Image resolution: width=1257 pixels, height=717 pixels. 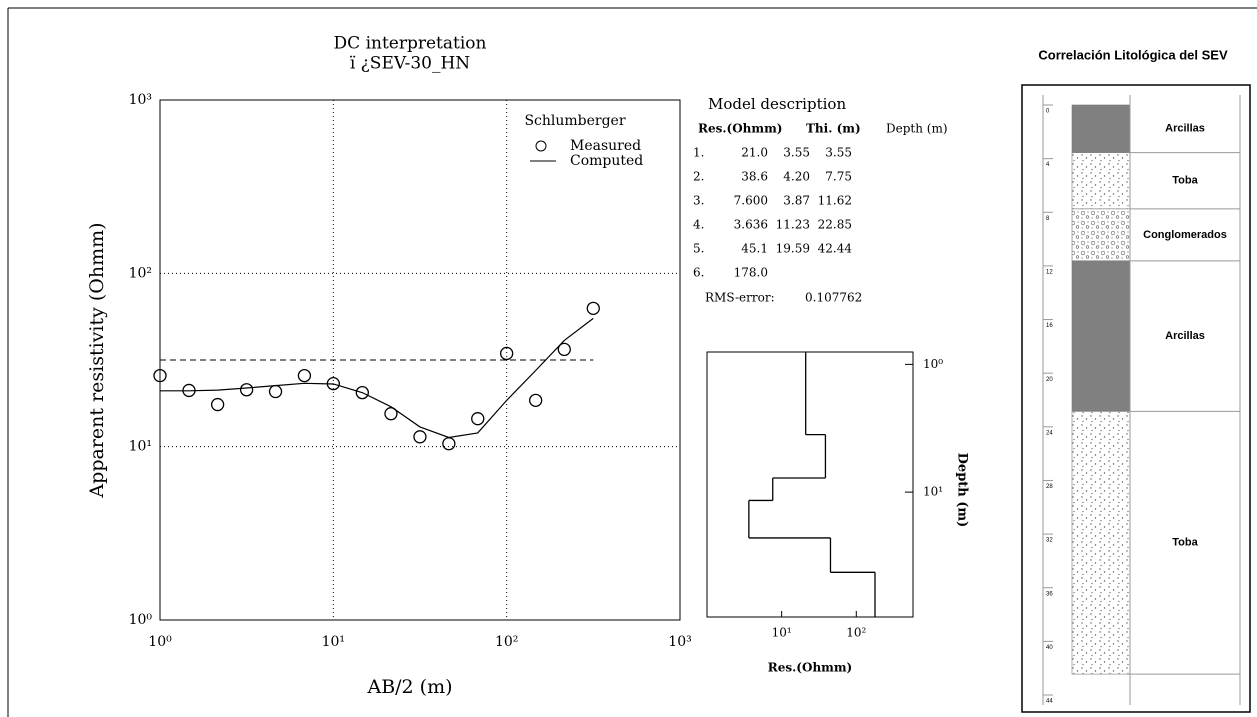 I want to click on inset-x-tick-label: 10², so click(x=856, y=633).